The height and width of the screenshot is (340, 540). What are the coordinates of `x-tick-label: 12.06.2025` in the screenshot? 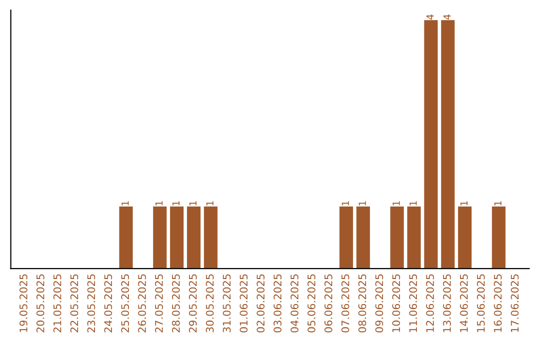 It's located at (430, 303).